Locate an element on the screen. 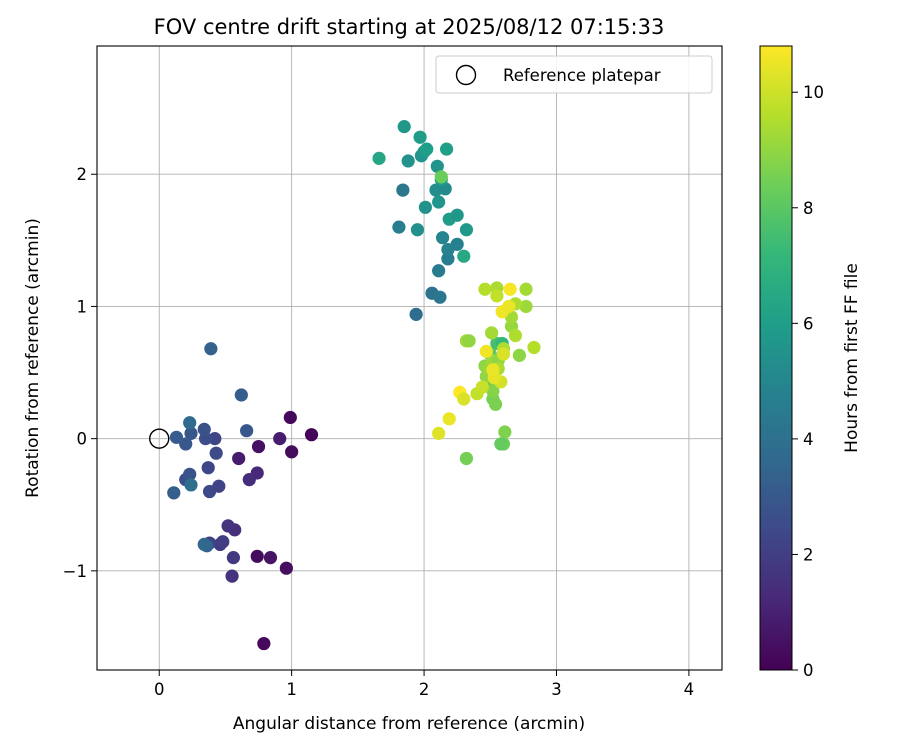  colorbar-tick-label: 2 is located at coordinates (808, 554).